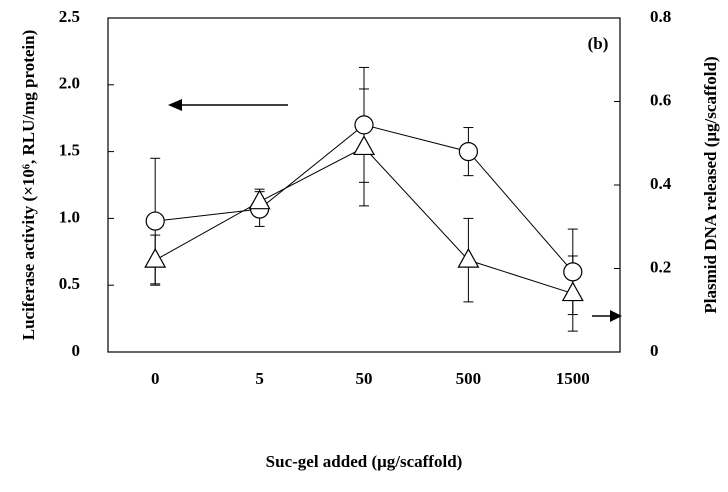  I want to click on y2-tick-label: 0.8, so click(660, 16).